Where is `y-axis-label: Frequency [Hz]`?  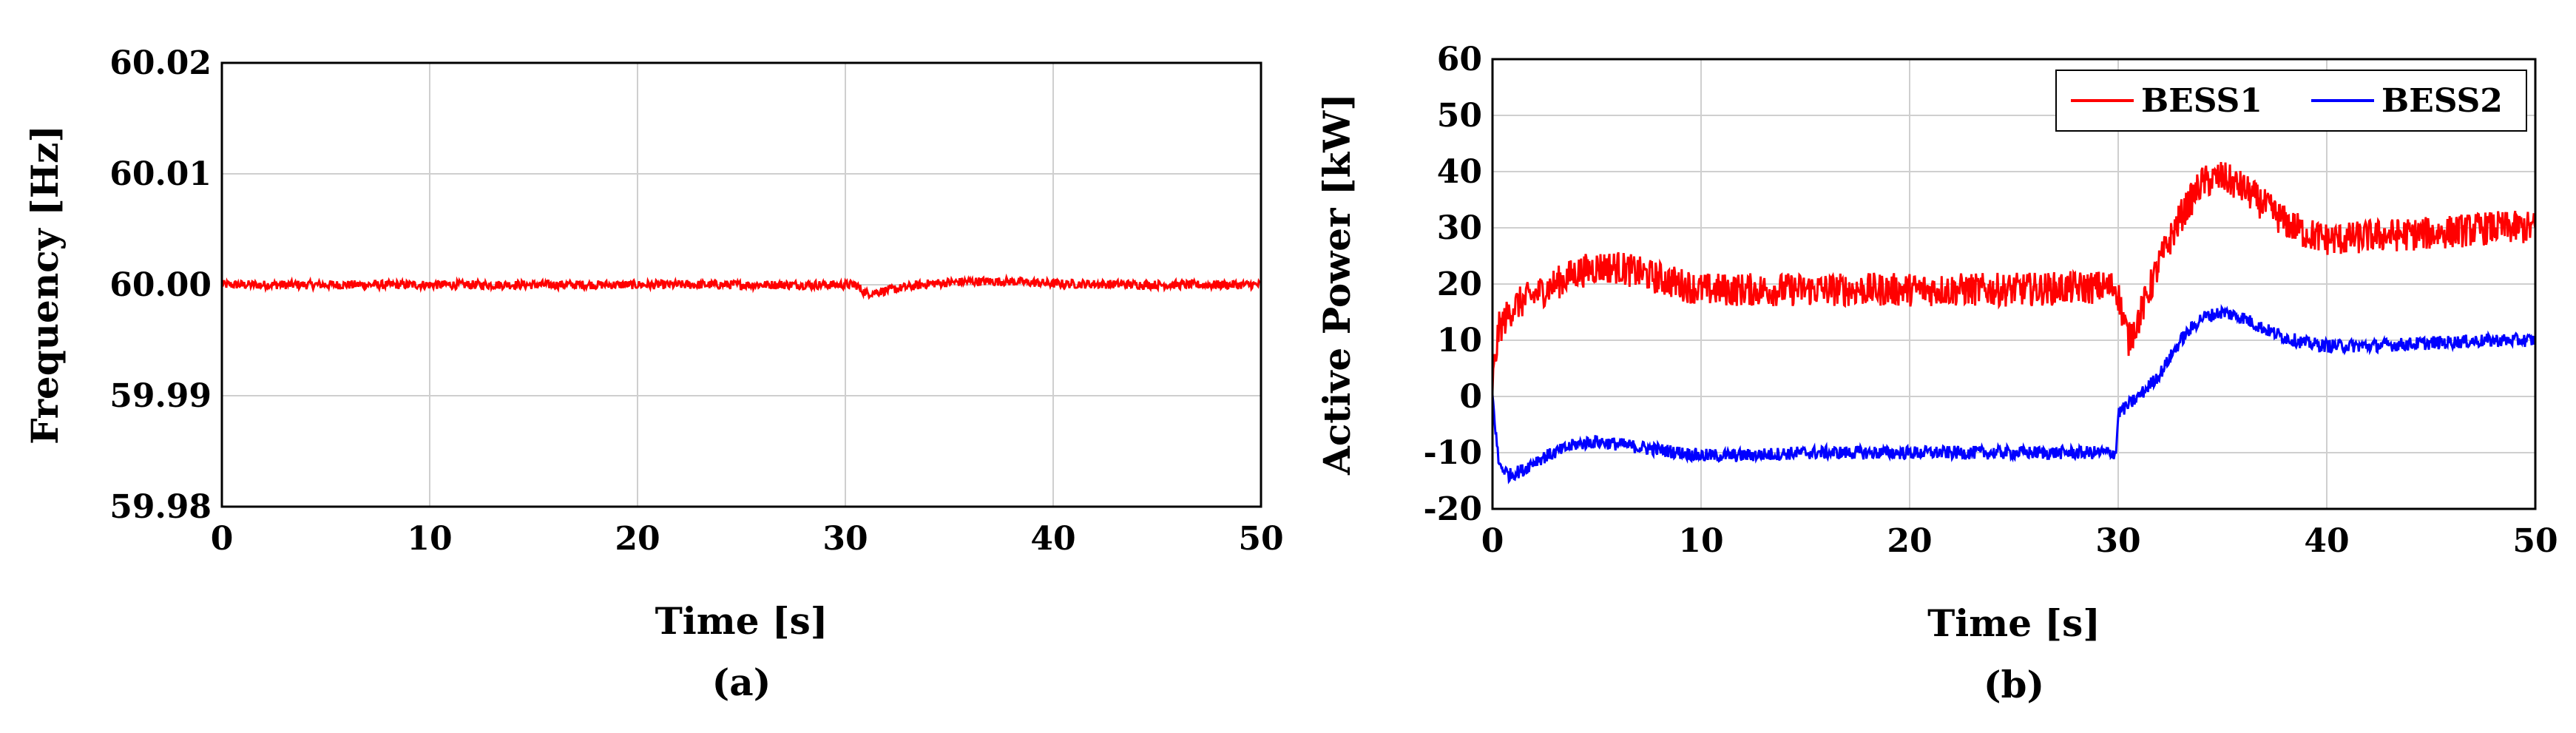 y-axis-label: Frequency [Hz] is located at coordinates (45, 285).